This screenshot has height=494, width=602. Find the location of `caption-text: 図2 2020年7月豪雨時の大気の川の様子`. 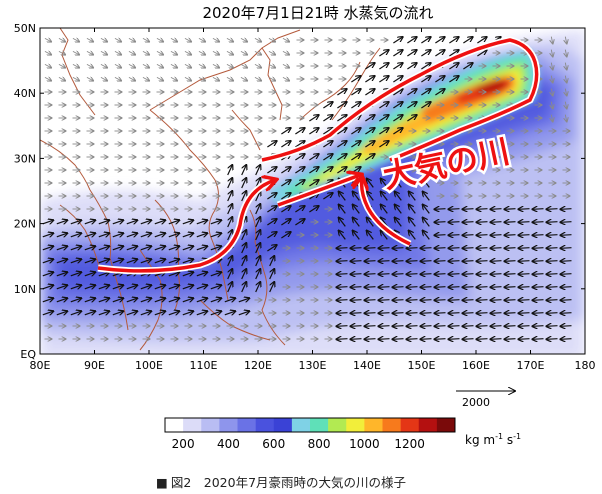

caption-text: 図2 2020年7月豪雨時の大気の川の様子 is located at coordinates (288, 482).